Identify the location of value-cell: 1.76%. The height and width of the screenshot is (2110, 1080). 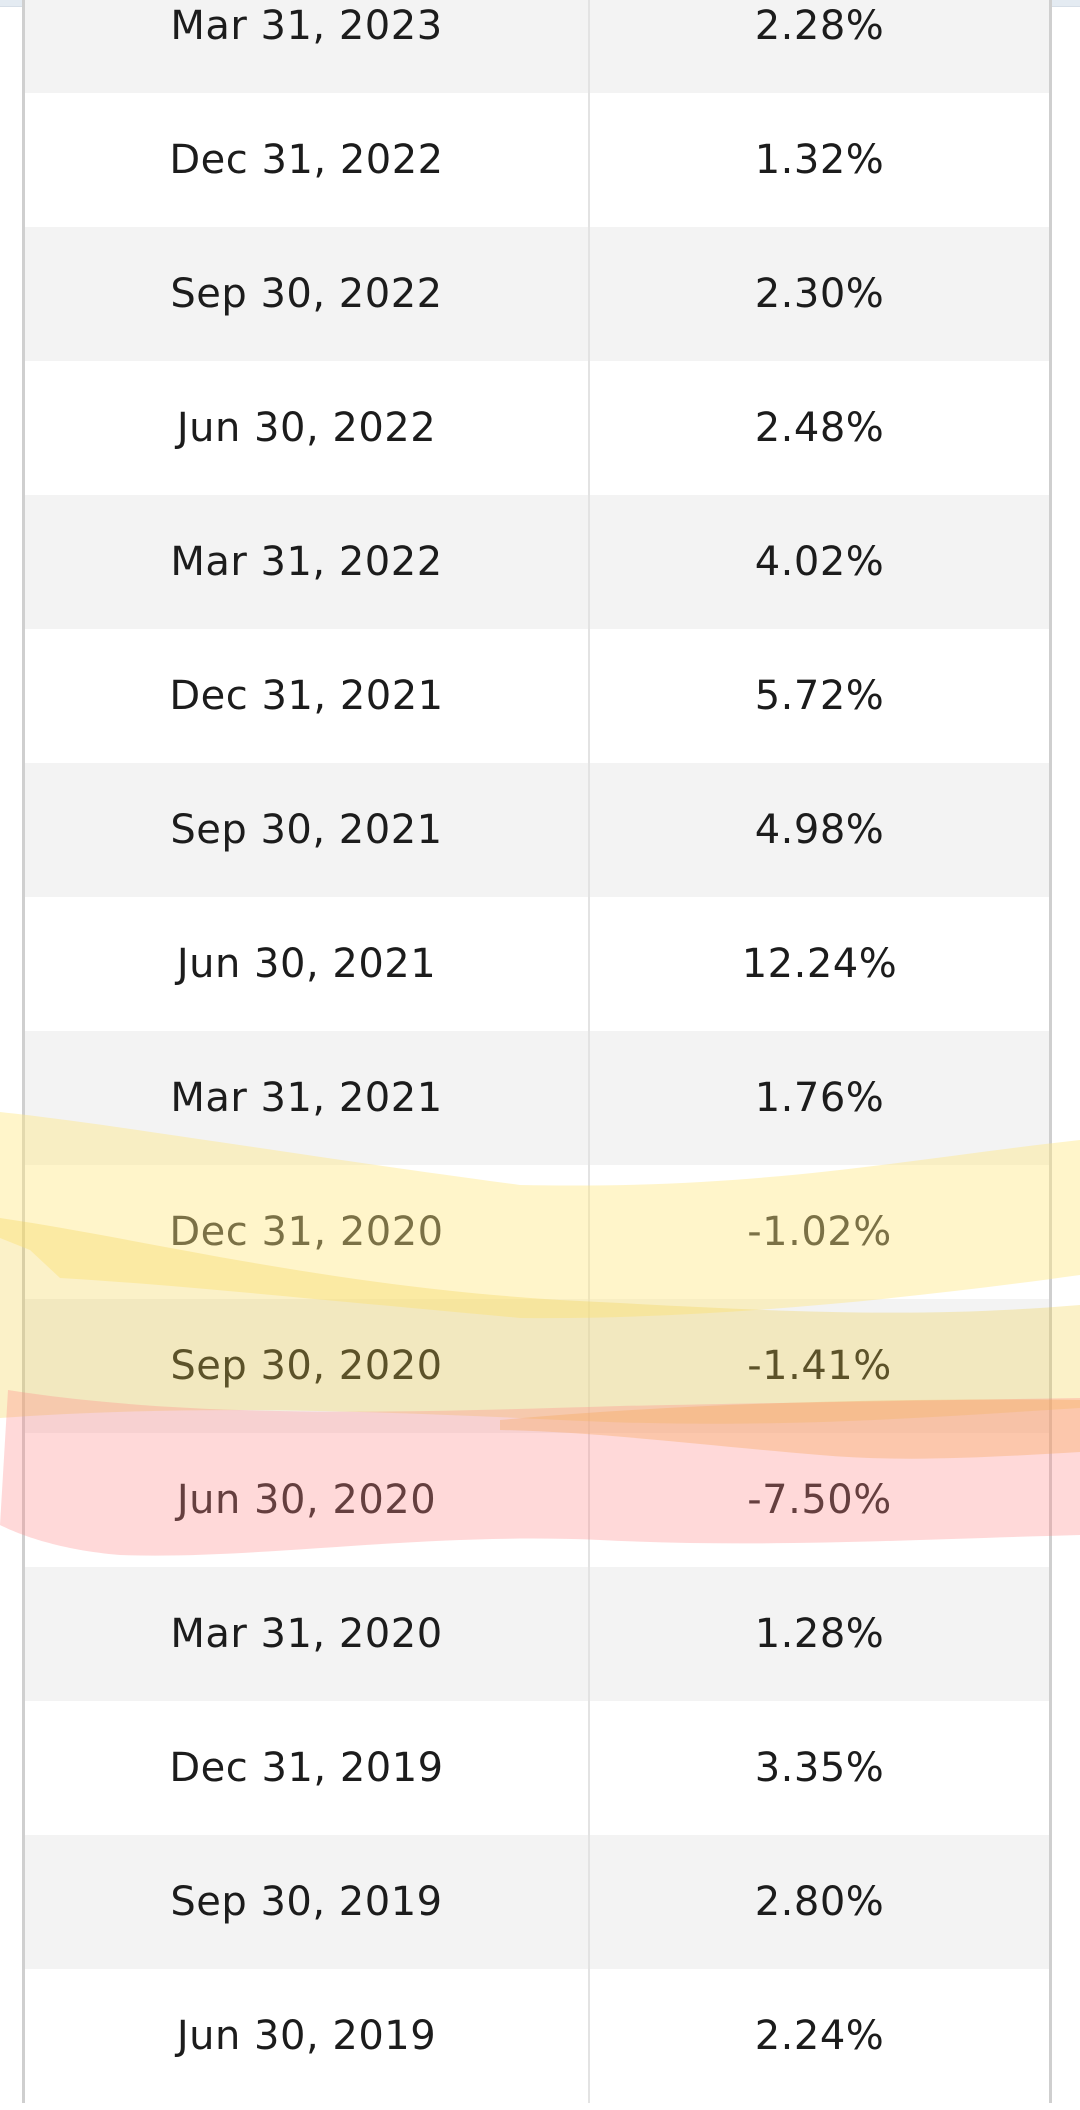
(819, 1098).